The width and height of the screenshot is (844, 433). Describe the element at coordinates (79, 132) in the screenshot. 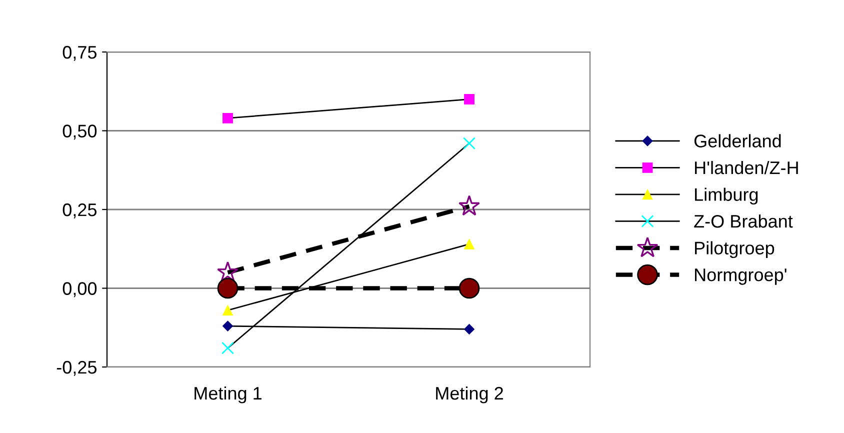

I see `y-tick-label: 0,50` at that location.